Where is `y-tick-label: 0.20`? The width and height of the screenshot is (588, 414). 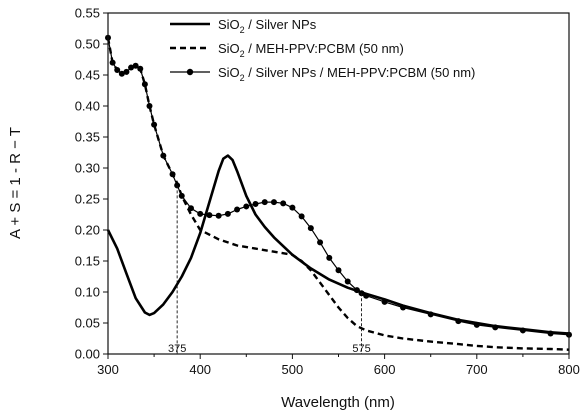
y-tick-label: 0.20 is located at coordinates (87, 230).